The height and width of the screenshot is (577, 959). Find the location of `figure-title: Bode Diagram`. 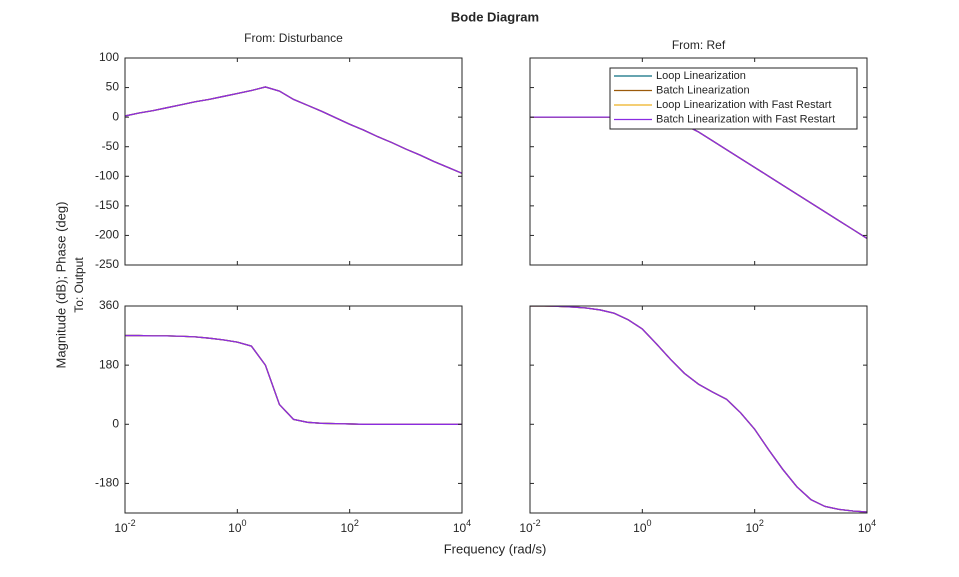

figure-title: Bode Diagram is located at coordinates (495, 16).